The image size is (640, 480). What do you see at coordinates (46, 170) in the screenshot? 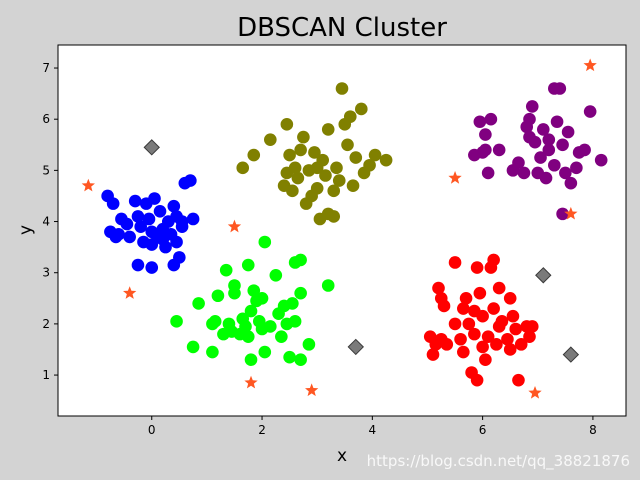
I see `y-tick-label: 5` at bounding box center [46, 170].